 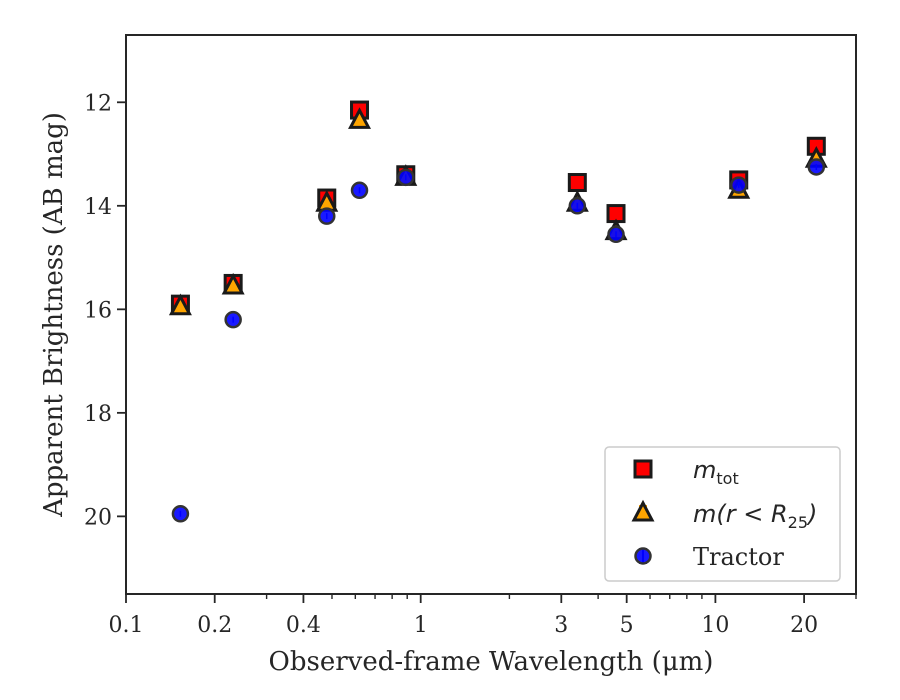 I want to click on x-axis-label: Observed-frame Wavelength (μm), so click(x=491, y=662).